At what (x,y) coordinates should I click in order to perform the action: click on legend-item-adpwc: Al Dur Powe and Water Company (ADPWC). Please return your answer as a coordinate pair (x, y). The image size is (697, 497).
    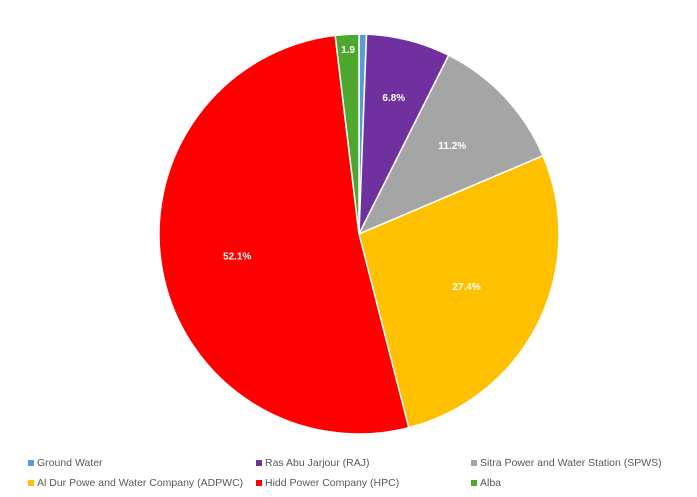
    Looking at the image, I should click on (142, 483).